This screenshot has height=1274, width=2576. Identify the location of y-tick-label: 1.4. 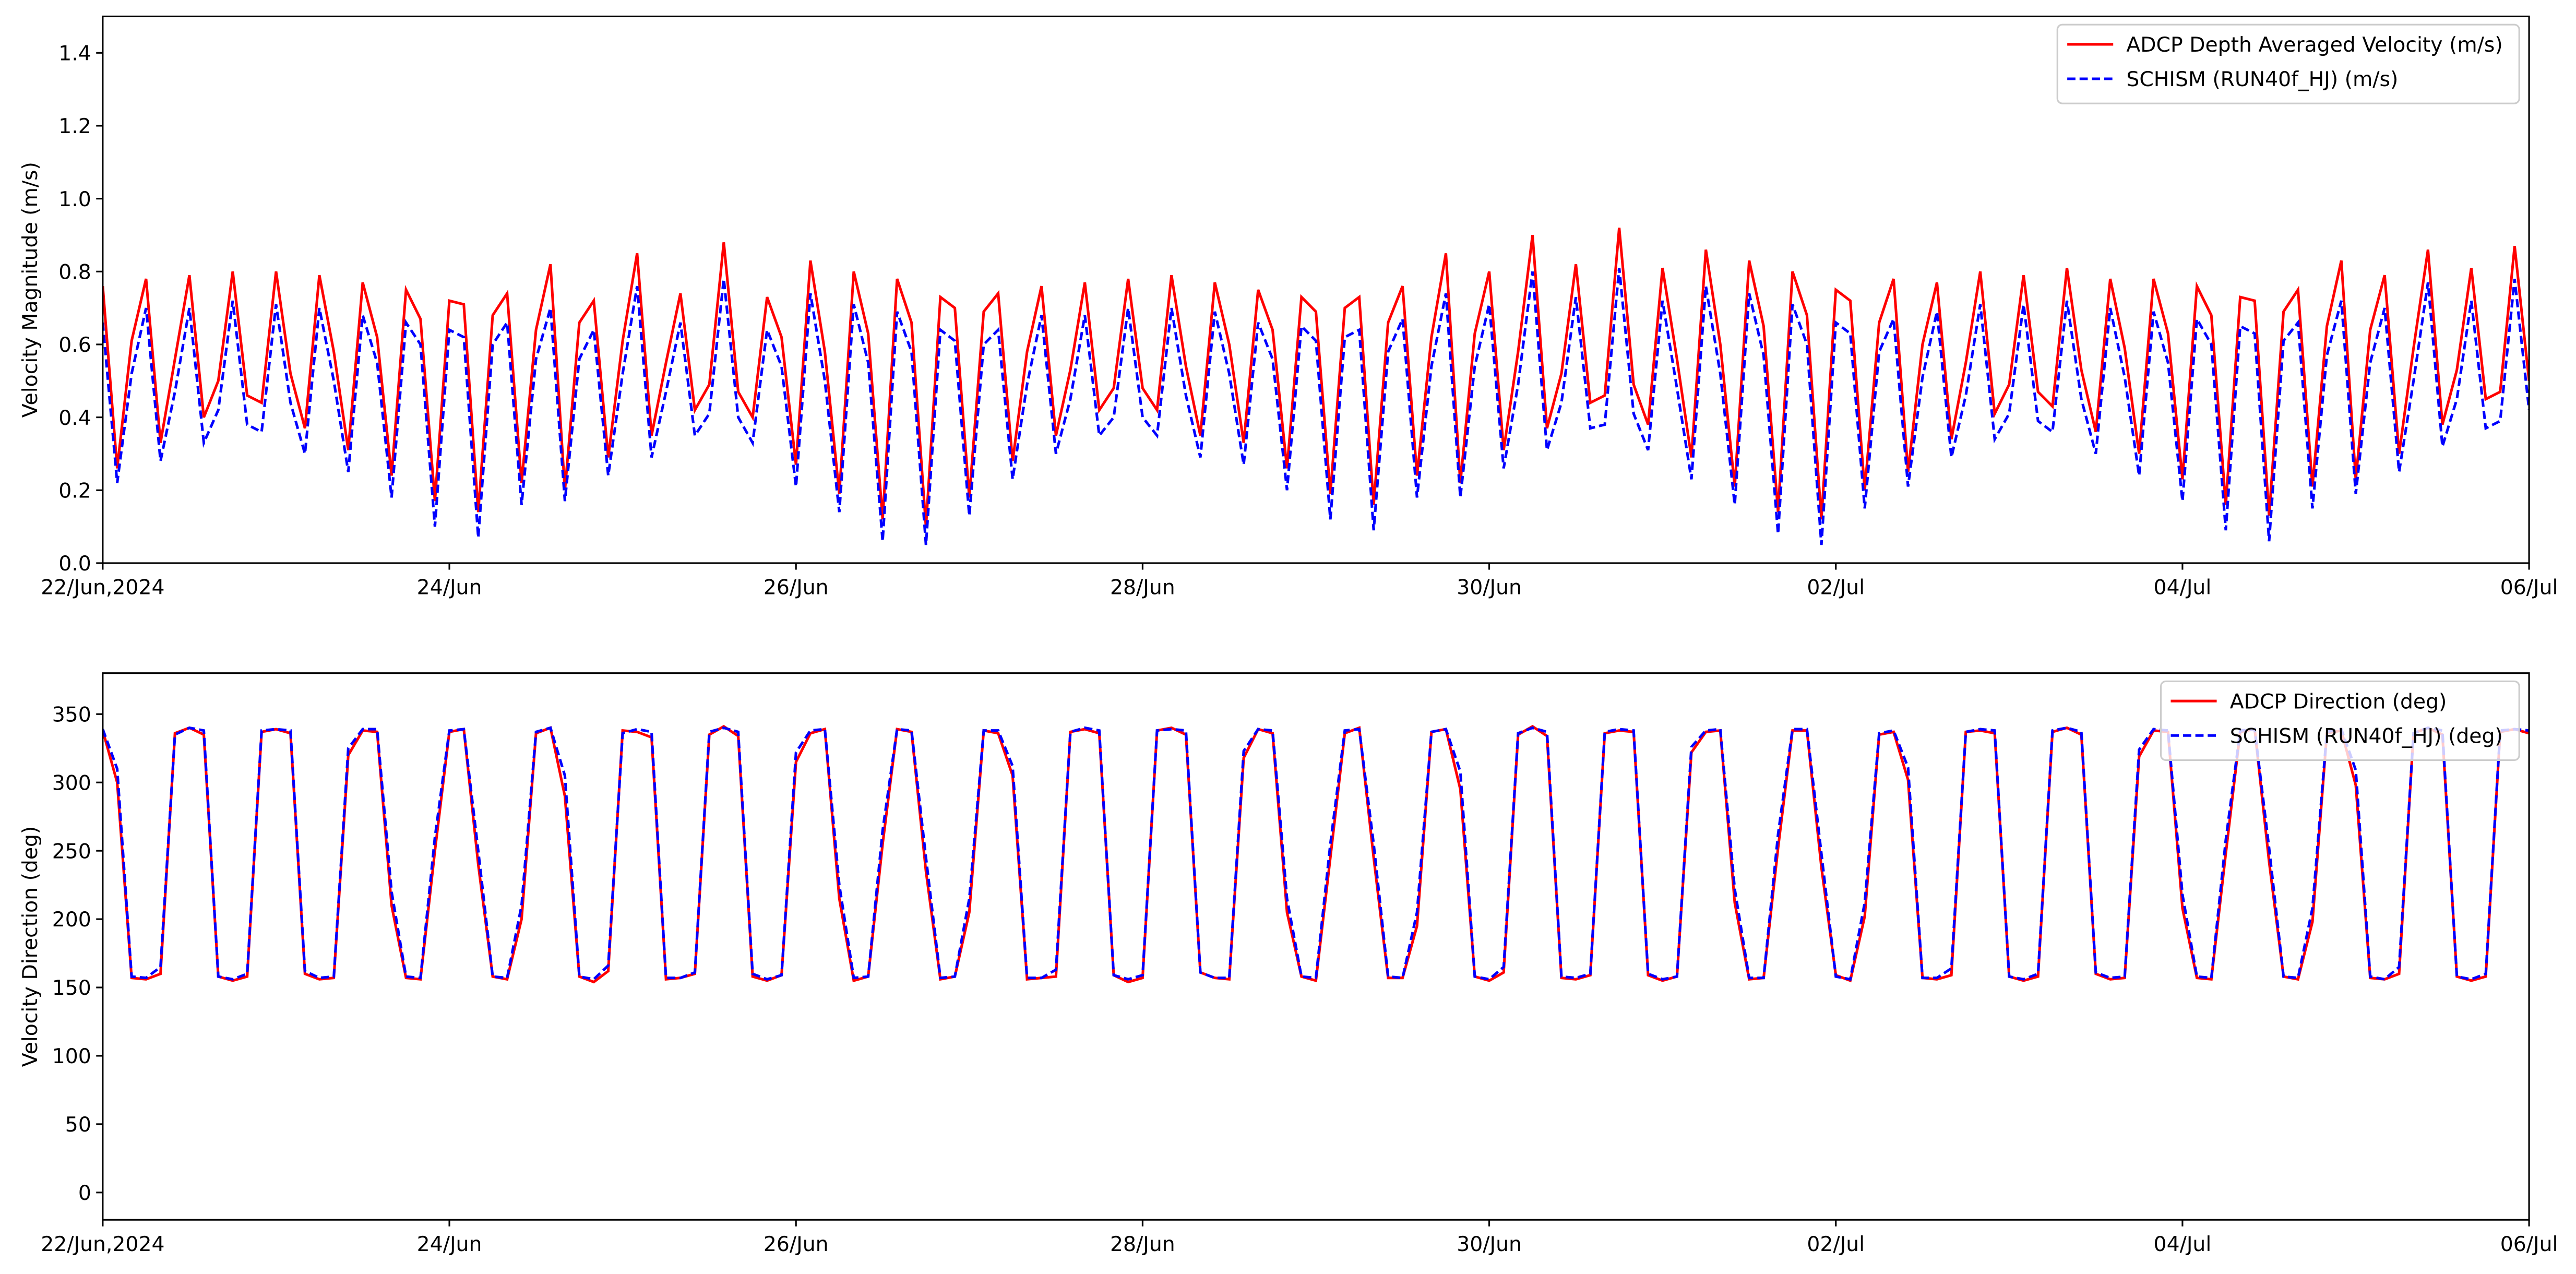
(75, 53).